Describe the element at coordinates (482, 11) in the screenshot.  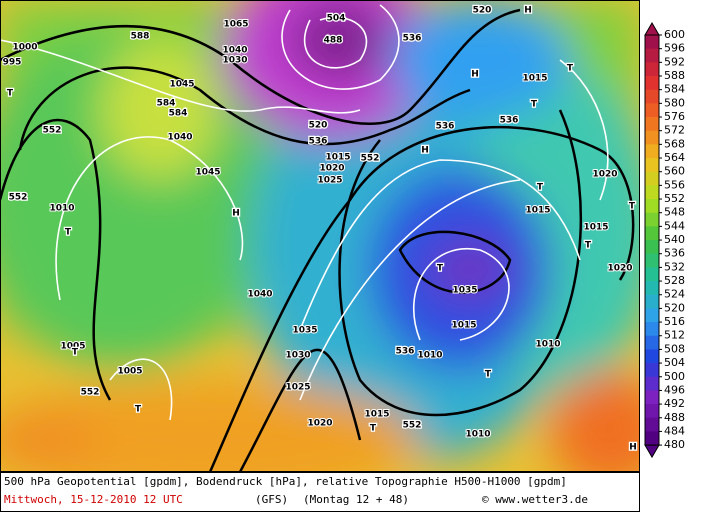
I see `map-label: 520` at that location.